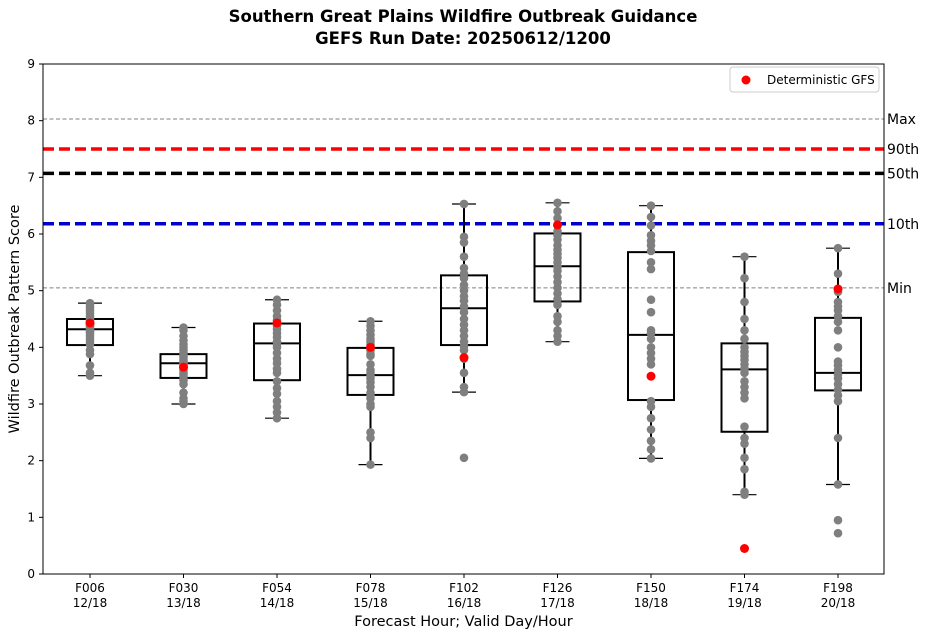 The height and width of the screenshot is (641, 926). What do you see at coordinates (463, 622) in the screenshot?
I see `x-axis-label: Forecast Hour; Valid Day/Hour` at bounding box center [463, 622].